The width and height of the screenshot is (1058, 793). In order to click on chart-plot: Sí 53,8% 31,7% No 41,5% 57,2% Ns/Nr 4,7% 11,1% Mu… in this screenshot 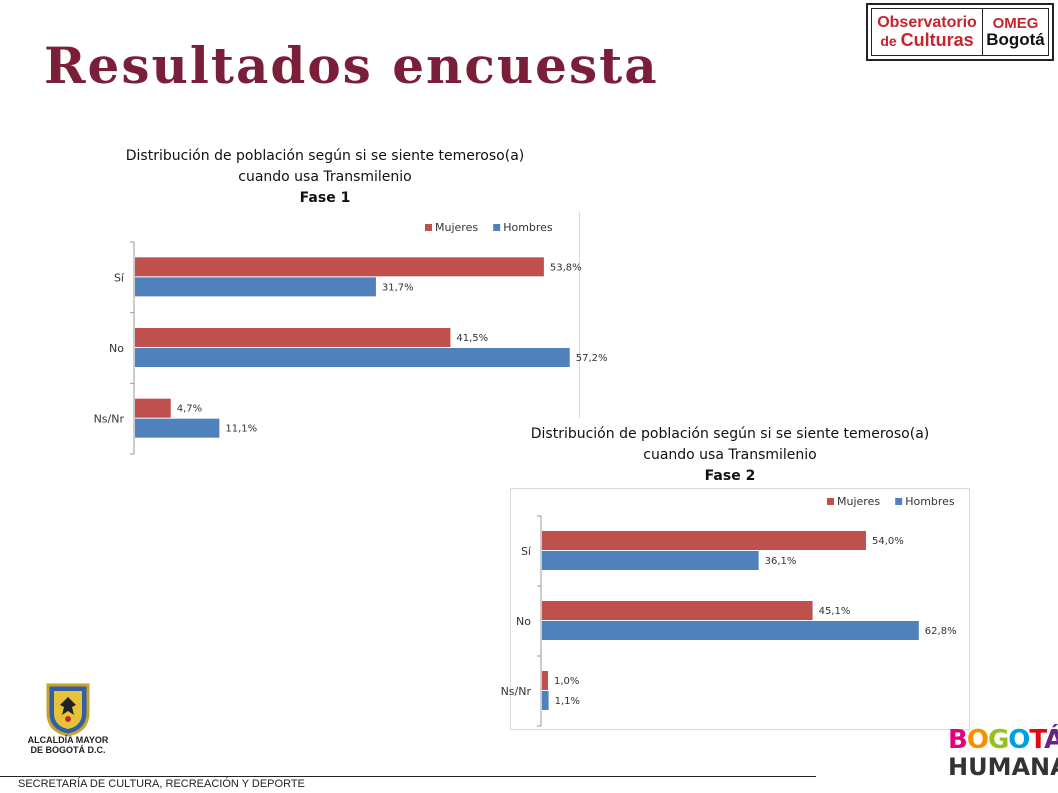, I will do `click(351, 338)`.